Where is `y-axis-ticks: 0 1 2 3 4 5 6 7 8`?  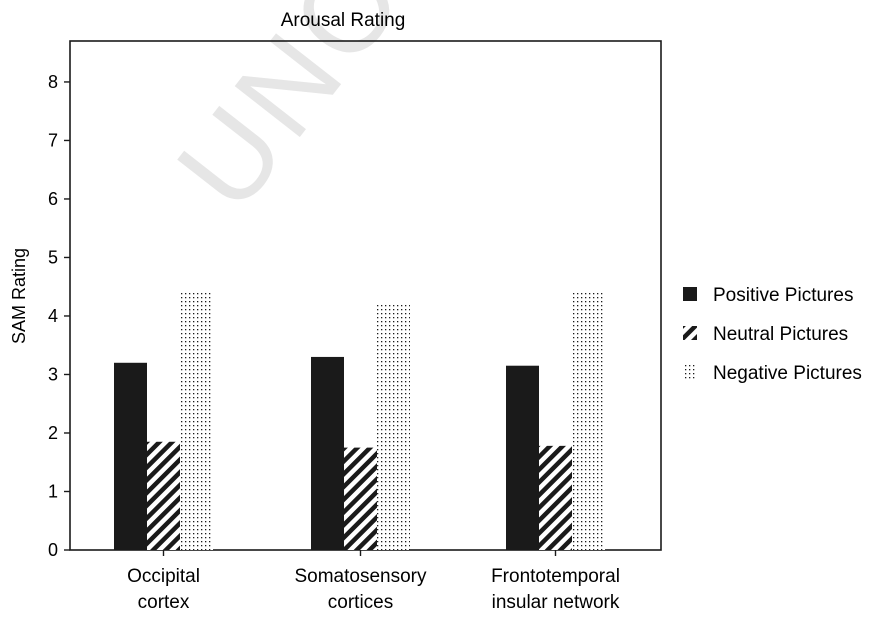 y-axis-ticks: 0 1 2 3 4 5 6 7 8 is located at coordinates (59, 316).